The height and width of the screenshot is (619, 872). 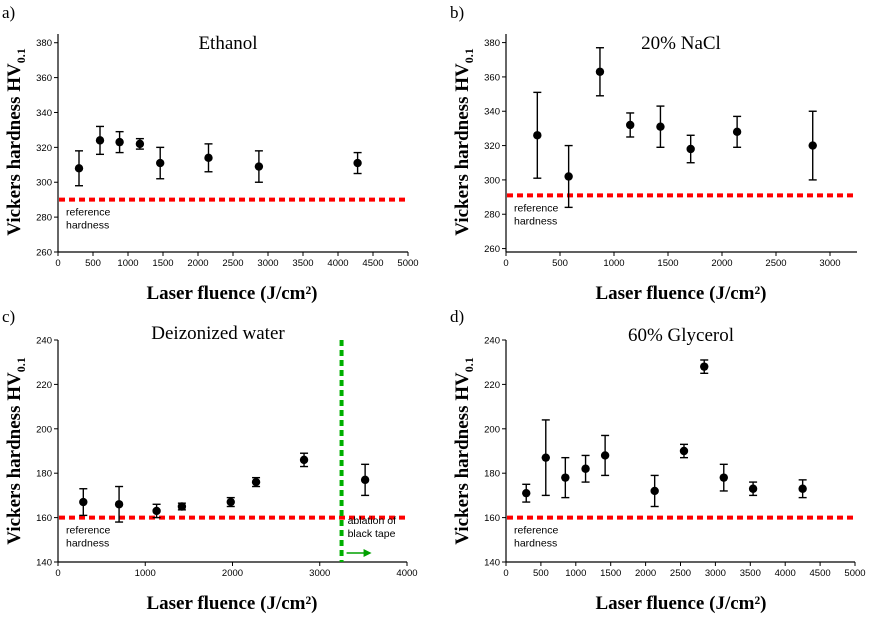 I want to click on y-tick-label: 320, so click(x=492, y=146).